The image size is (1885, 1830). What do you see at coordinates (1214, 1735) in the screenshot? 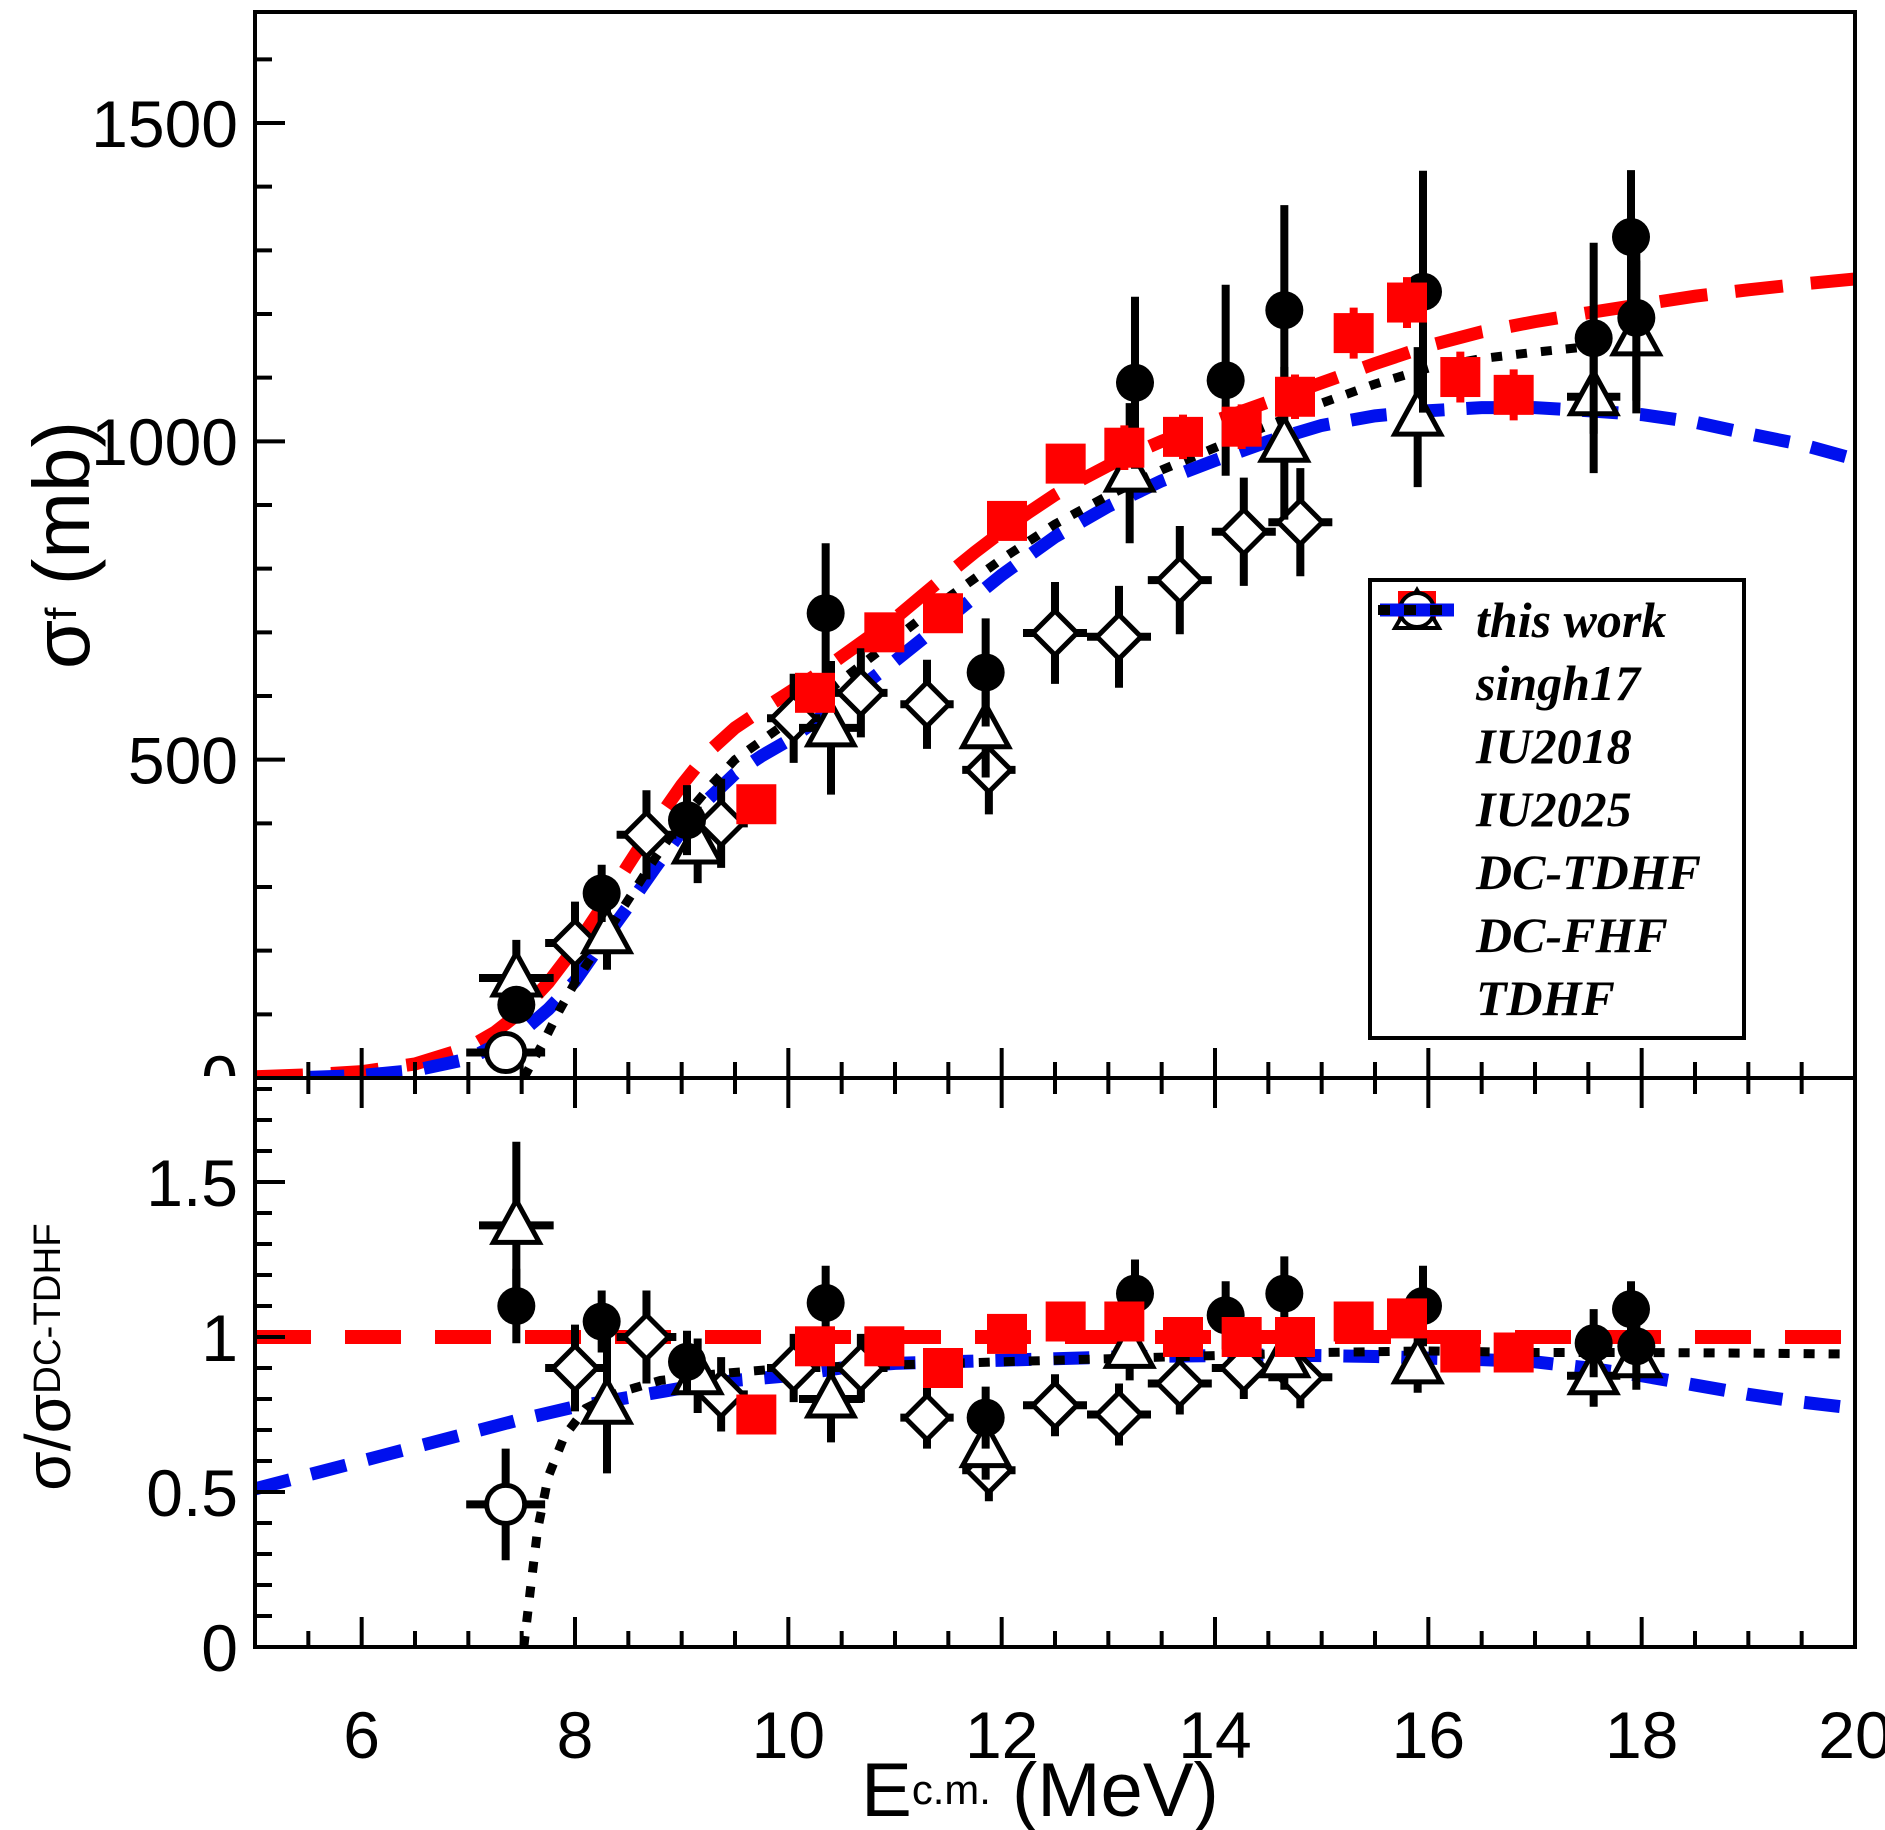
I see `tick-label: 14` at bounding box center [1214, 1735].